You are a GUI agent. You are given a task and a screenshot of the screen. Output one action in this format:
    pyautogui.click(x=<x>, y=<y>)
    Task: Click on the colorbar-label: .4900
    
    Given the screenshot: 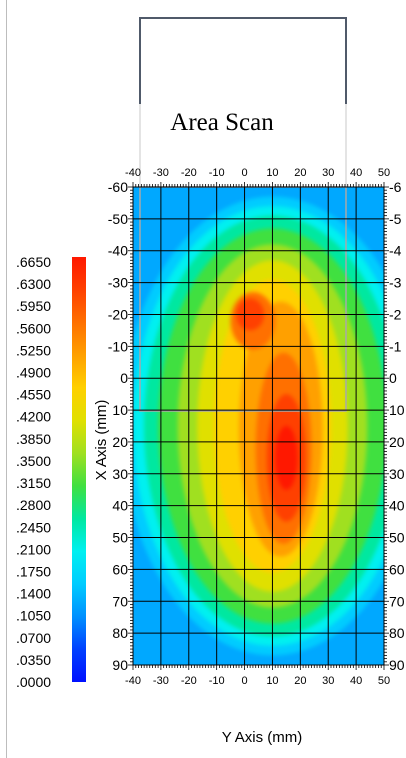 What is the action you would take?
    pyautogui.click(x=33, y=373)
    